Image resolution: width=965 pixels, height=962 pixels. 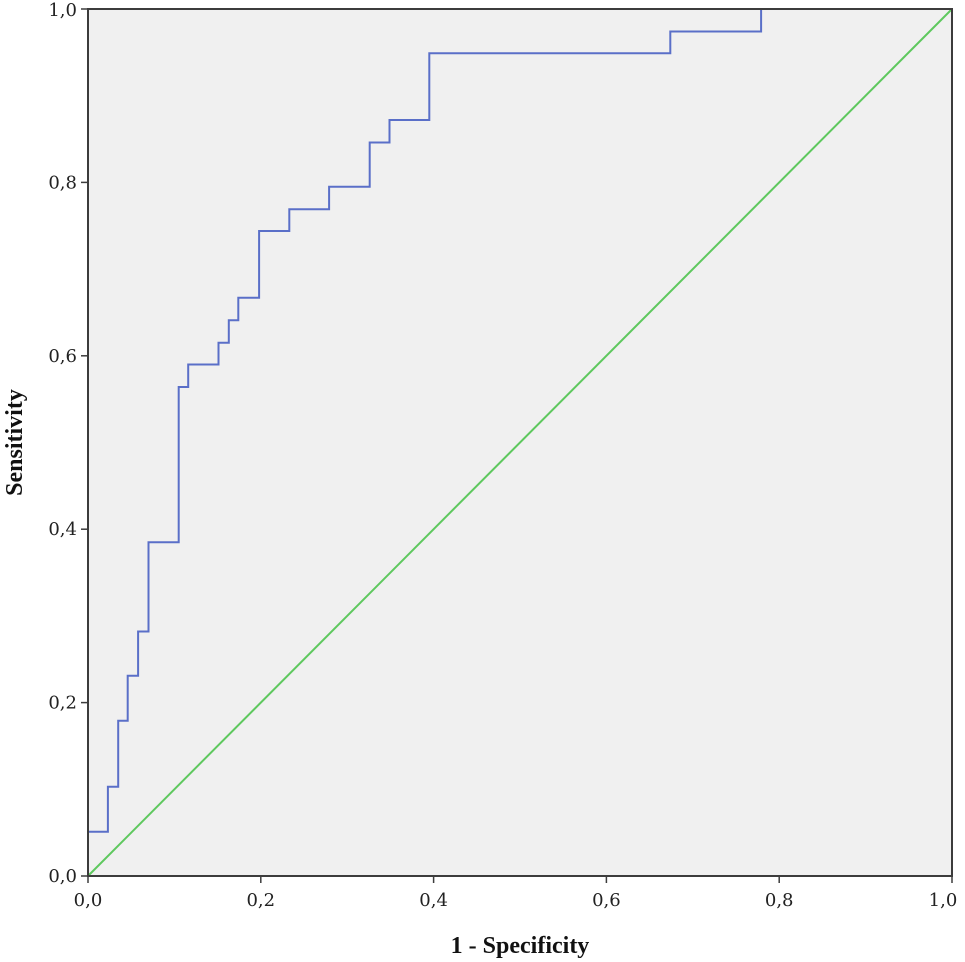 I want to click on y-tick-label: 0,4, so click(x=62, y=529).